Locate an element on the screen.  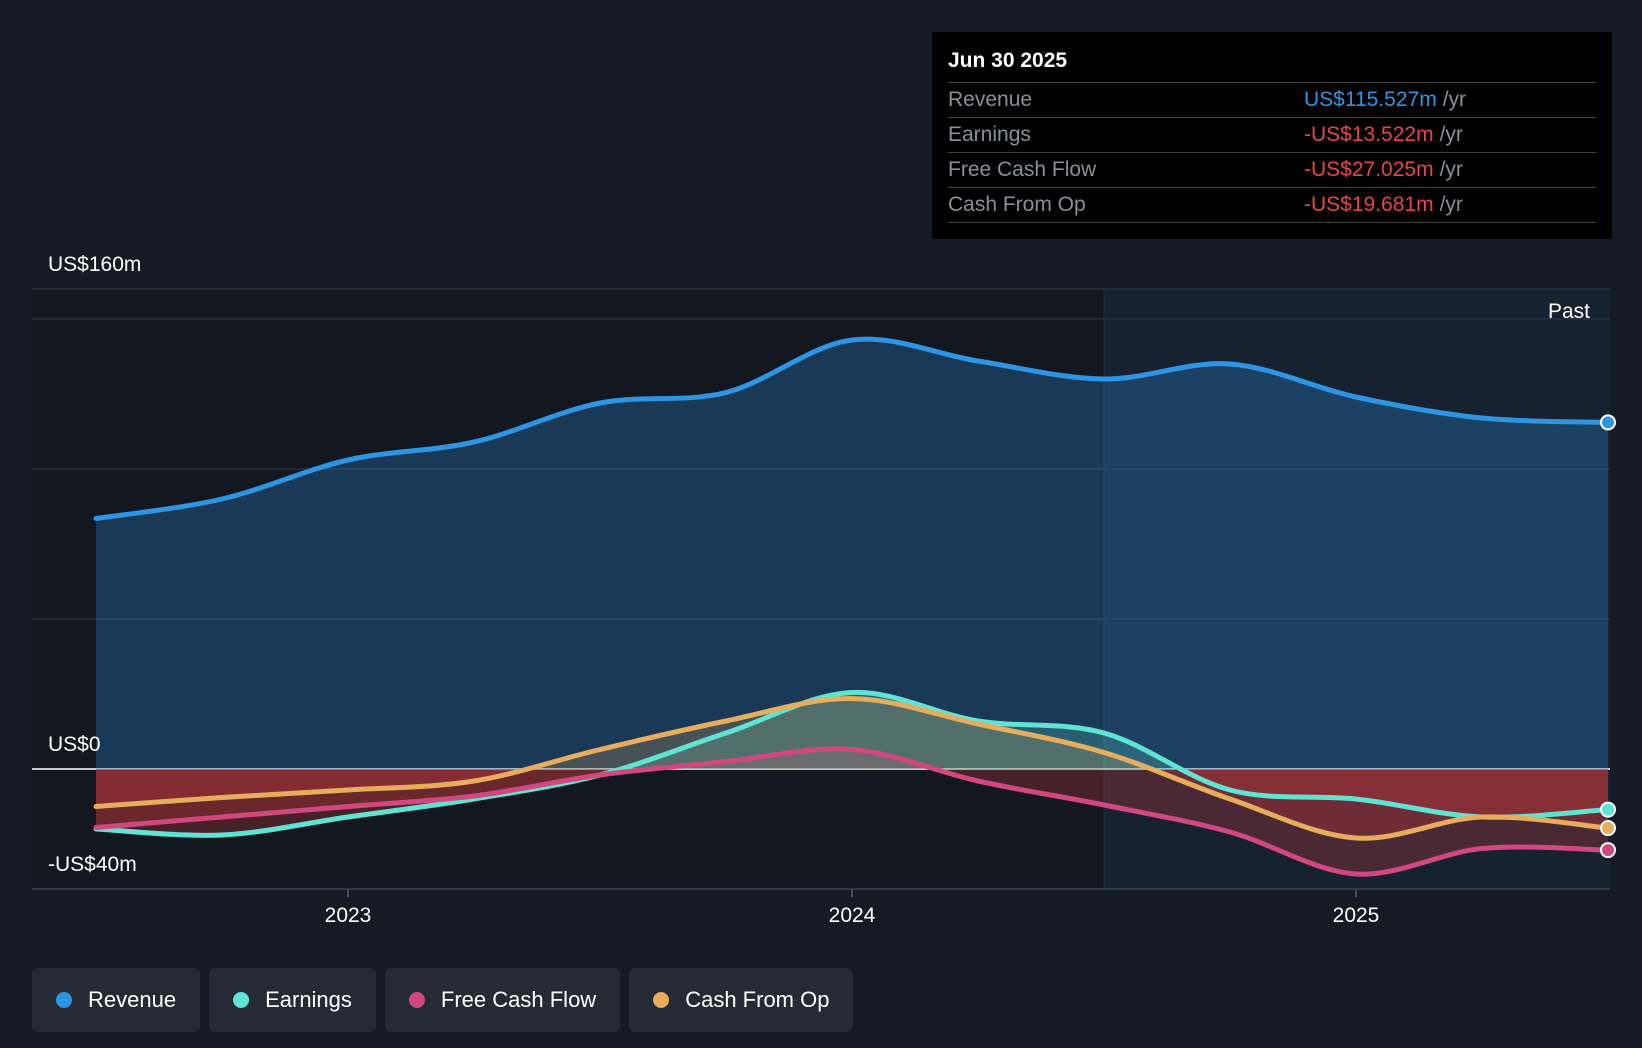
tooltip-row-earnings: Earnings -US$13.522m /yr is located at coordinates (1272, 135).